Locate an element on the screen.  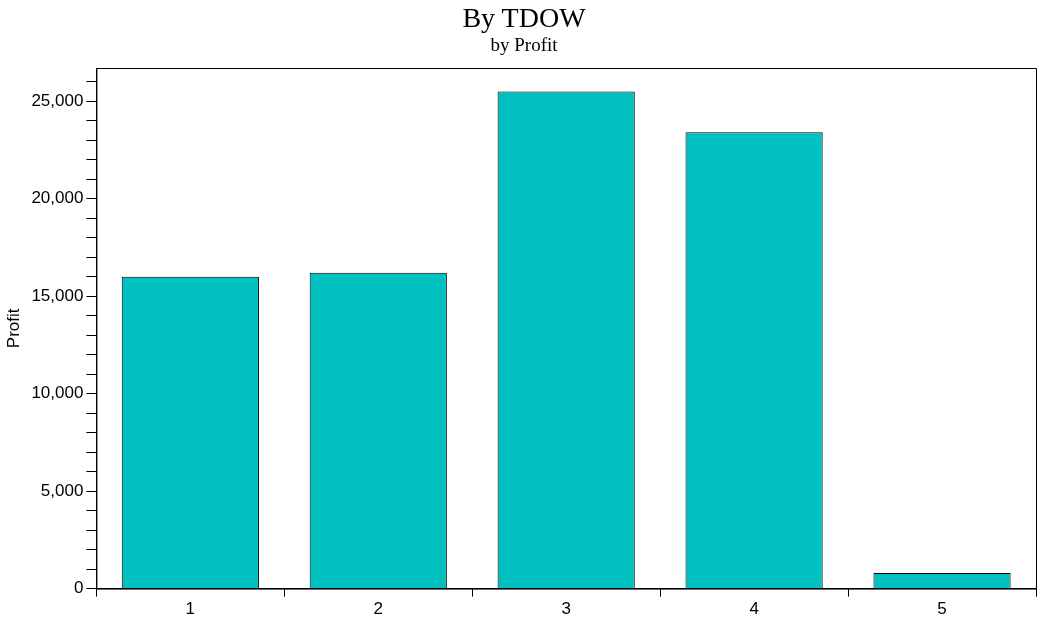
x-tick-label: 5 is located at coordinates (942, 609).